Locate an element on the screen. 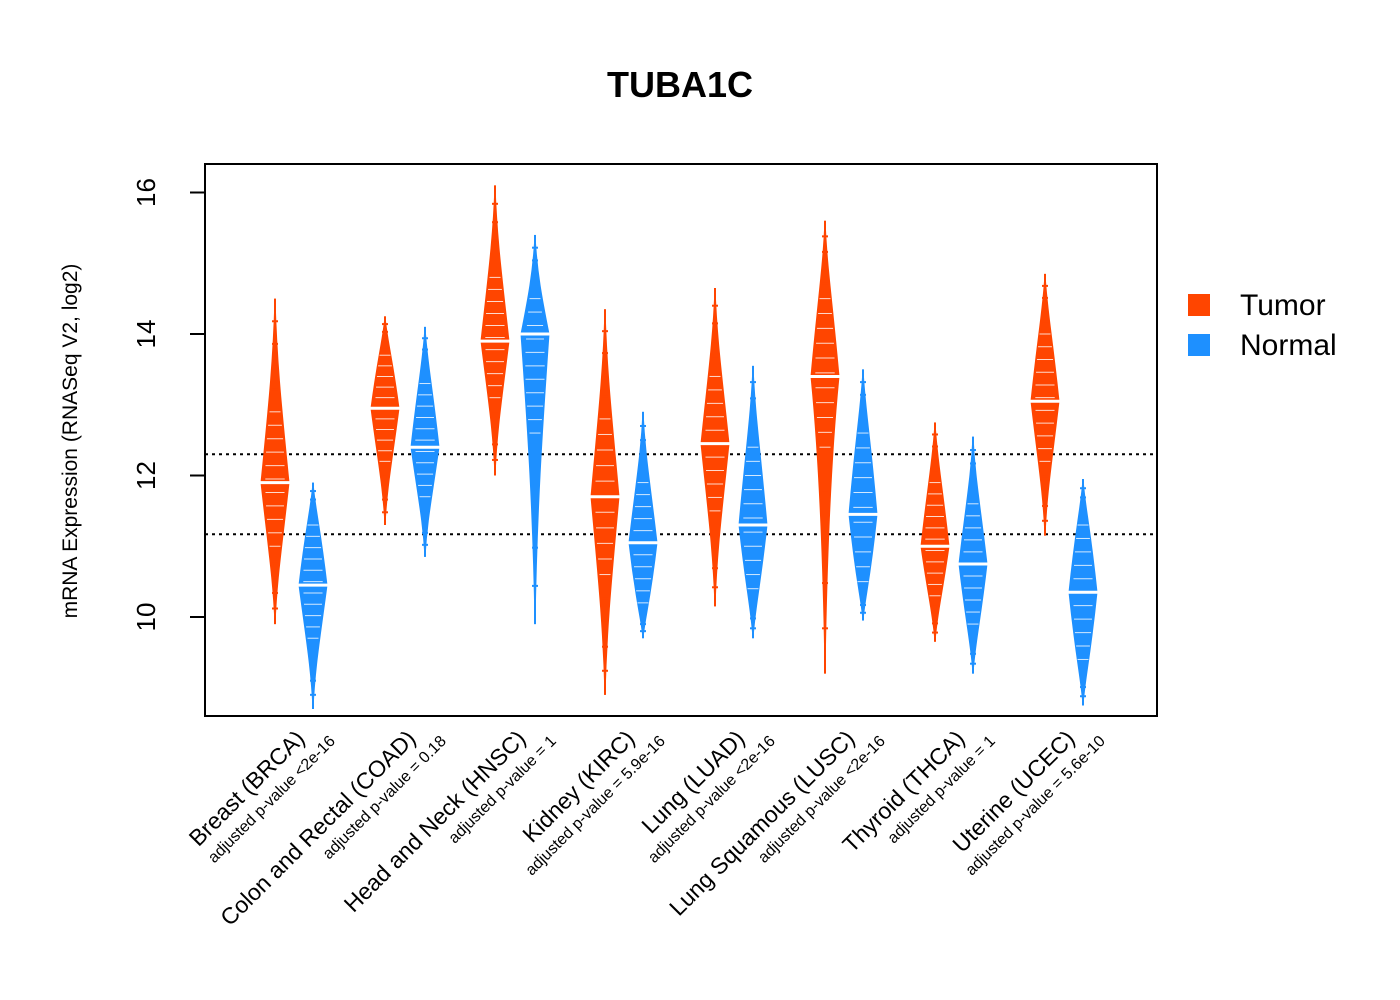 The width and height of the screenshot is (1400, 1000). reference-lines is located at coordinates (681, 494).